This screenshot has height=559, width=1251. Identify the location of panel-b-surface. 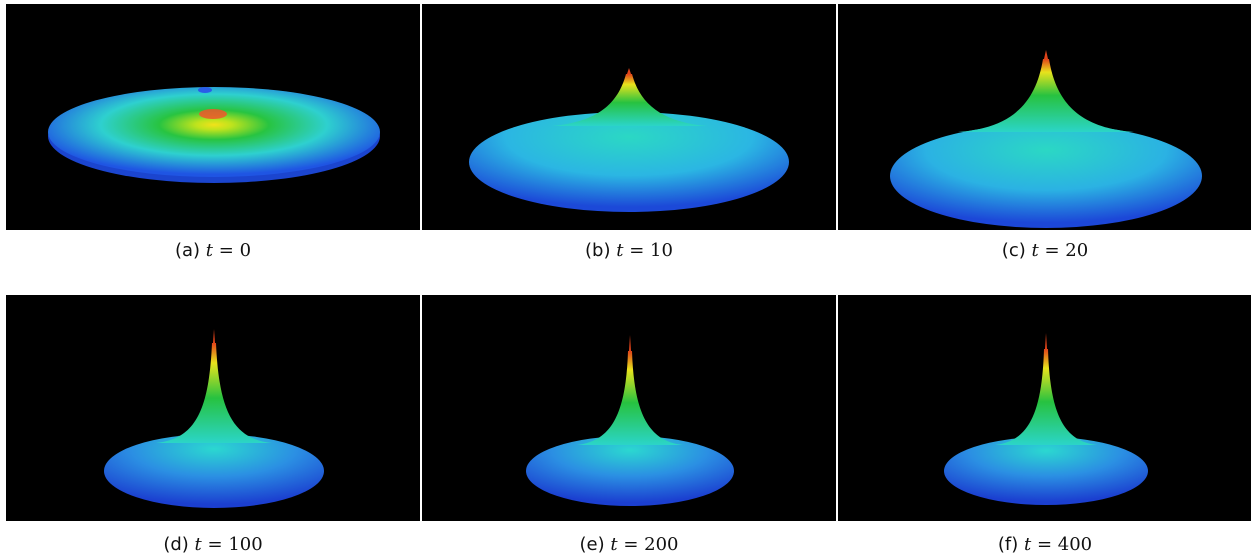
(629, 117).